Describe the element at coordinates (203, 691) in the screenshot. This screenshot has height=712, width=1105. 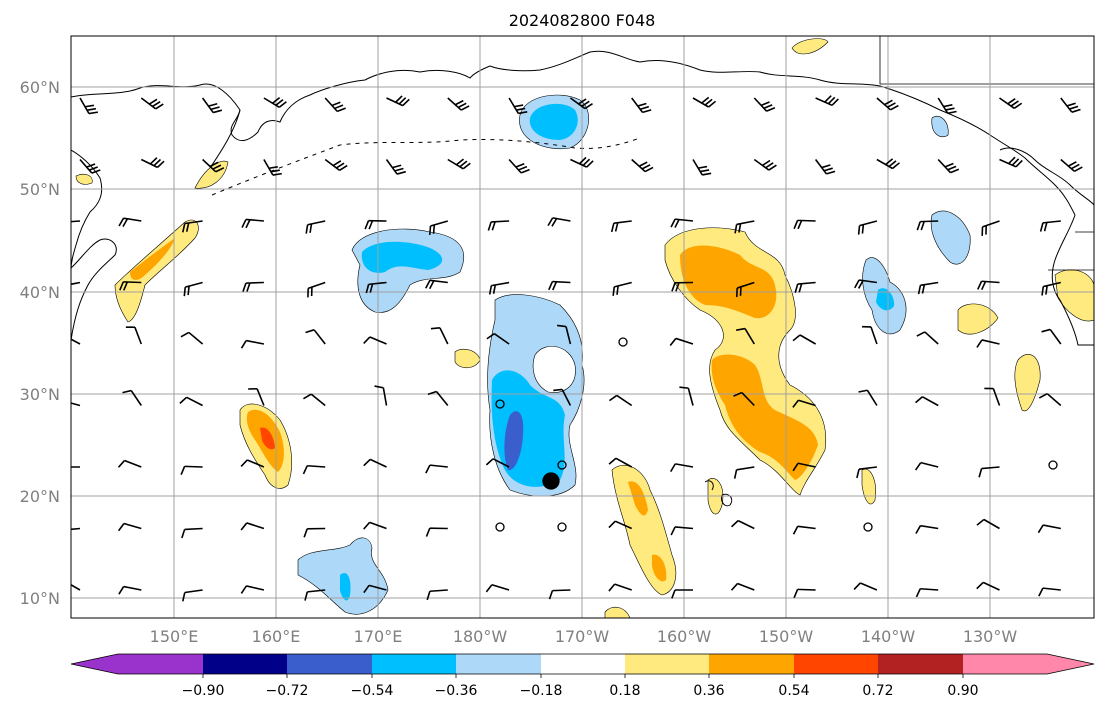
I see `colorbar-label: −0.90` at that location.